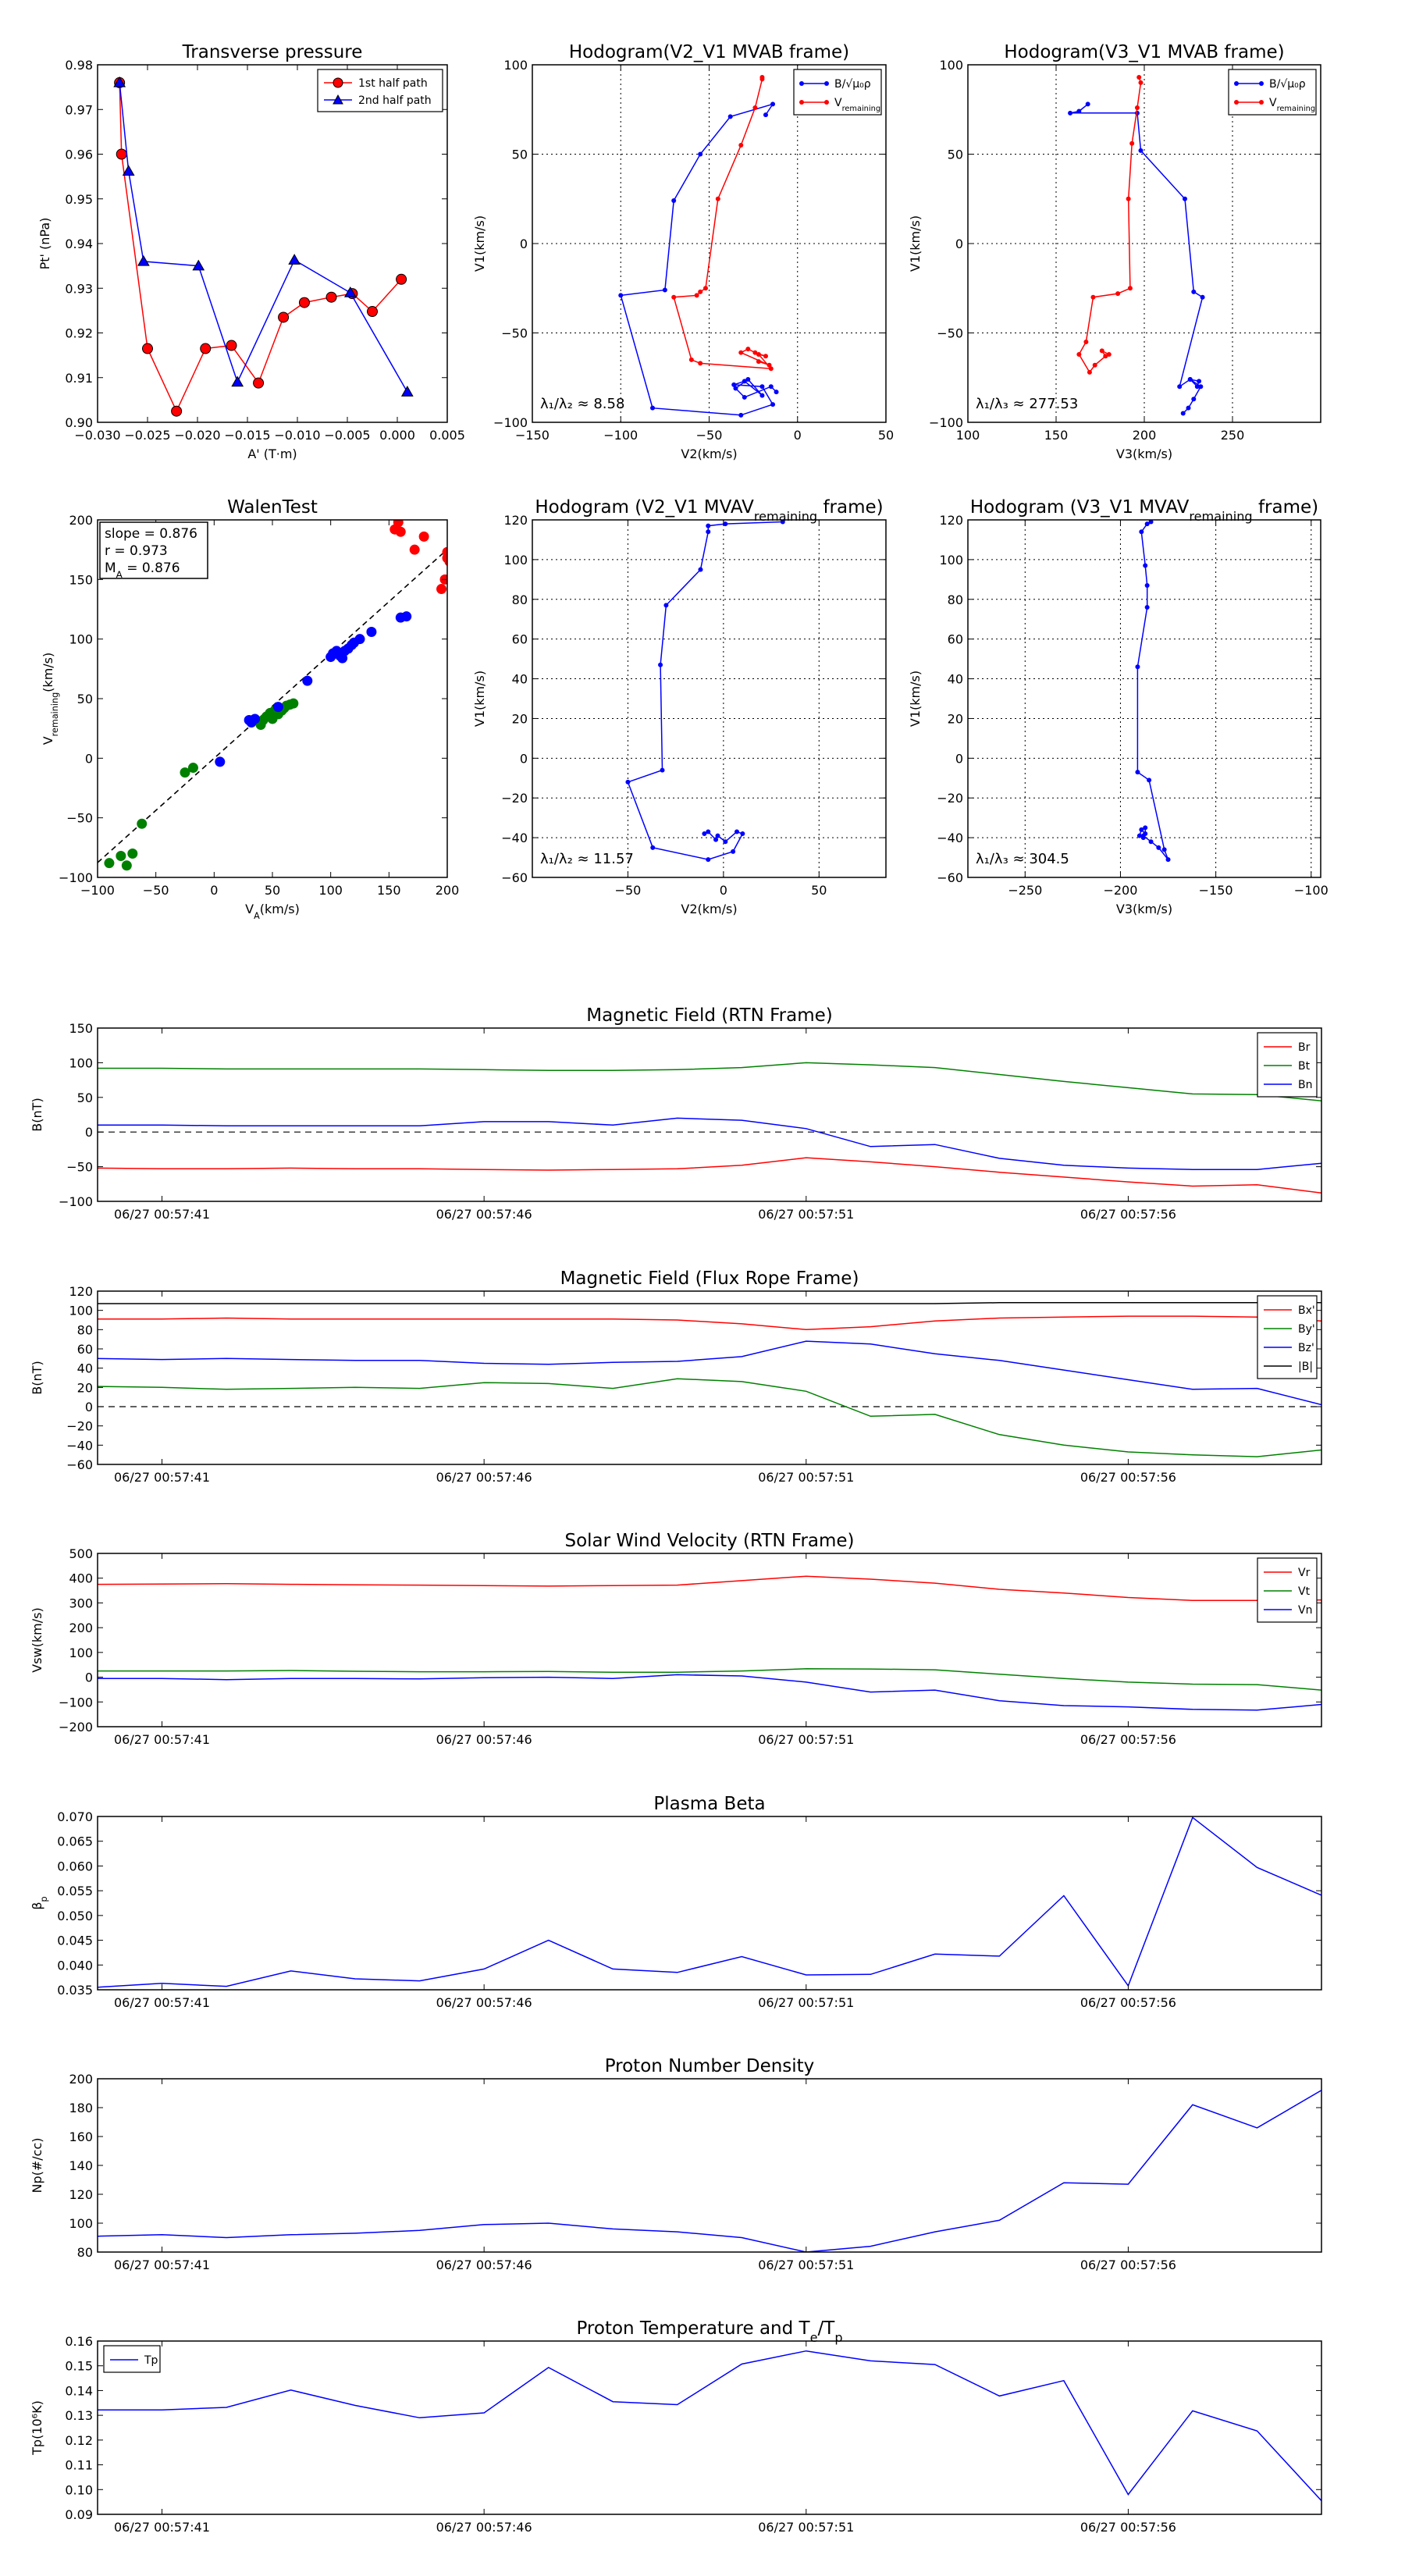 Image resolution: width=1405 pixels, height=2576 pixels. What do you see at coordinates (951, 520) in the screenshot?
I see `y-tick-label: 120` at bounding box center [951, 520].